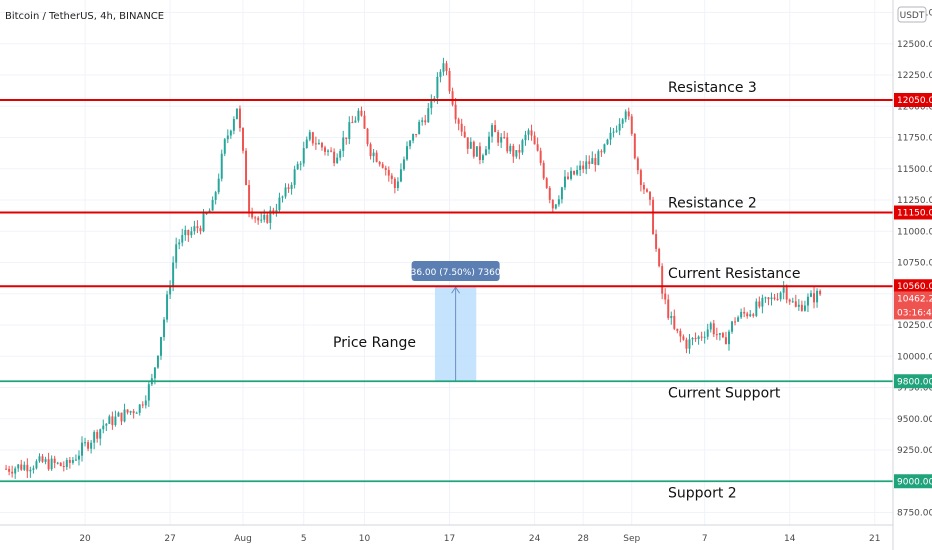 Image resolution: width=932 pixels, height=550 pixels. What do you see at coordinates (914, 514) in the screenshot?
I see `y-tick-label: 8750.00` at bounding box center [914, 514].